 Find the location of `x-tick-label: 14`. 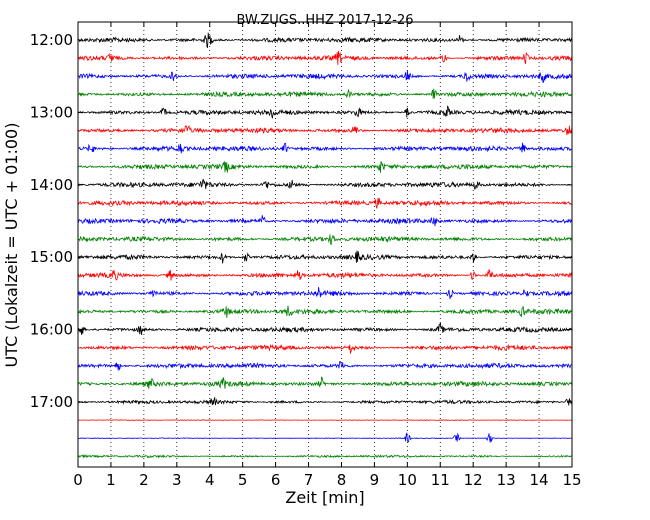

x-tick-label: 14 is located at coordinates (539, 480).